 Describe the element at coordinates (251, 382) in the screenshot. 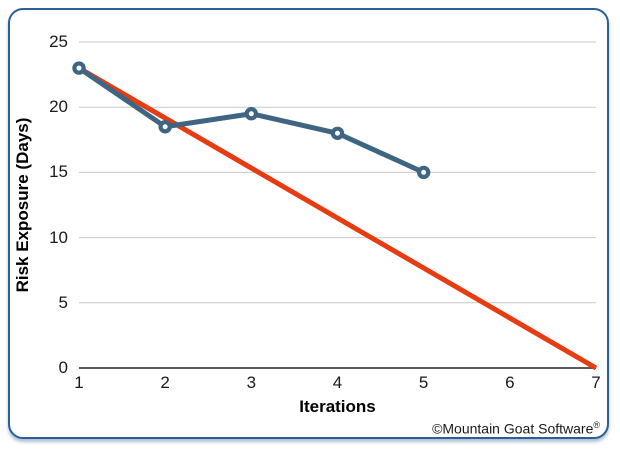

I see `x-tick-label: 3` at that location.